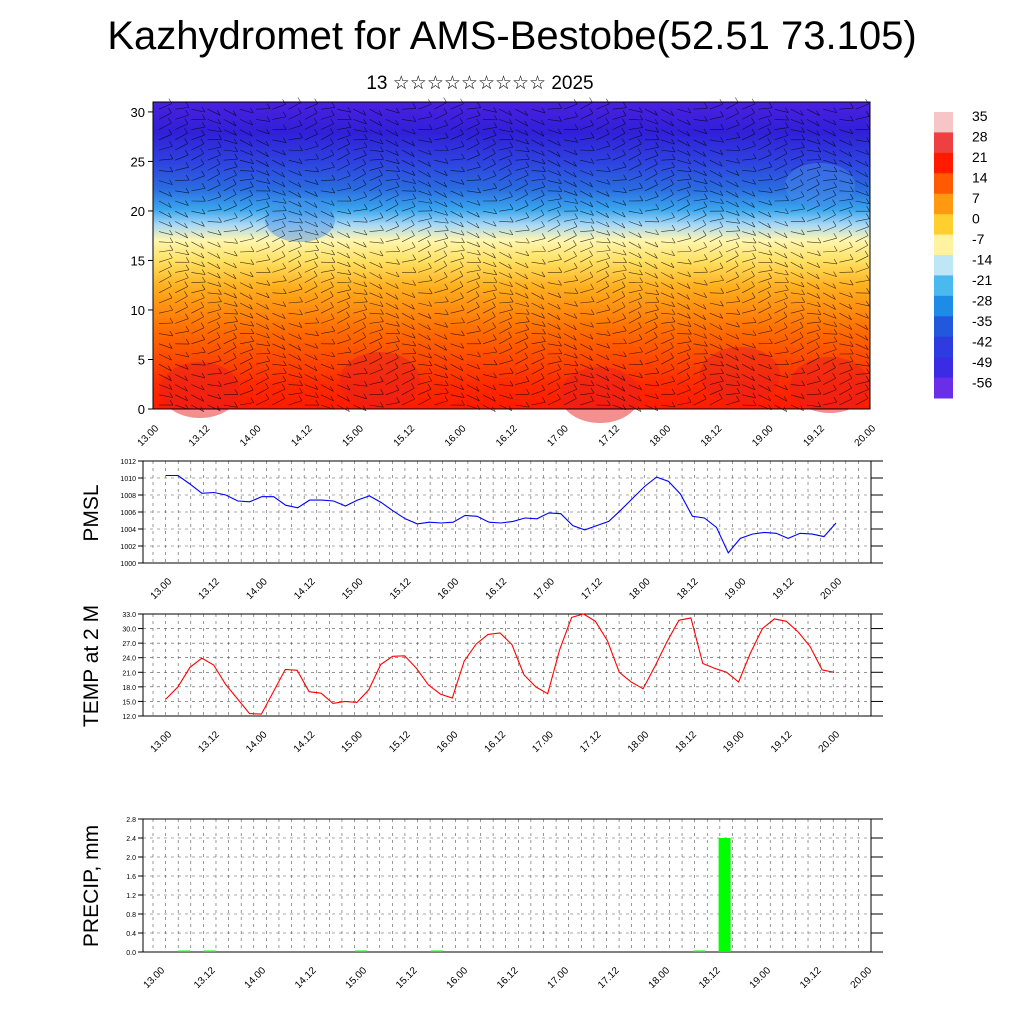 The image size is (1024, 1024). I want to click on warm-anomaly, so click(740, 375).